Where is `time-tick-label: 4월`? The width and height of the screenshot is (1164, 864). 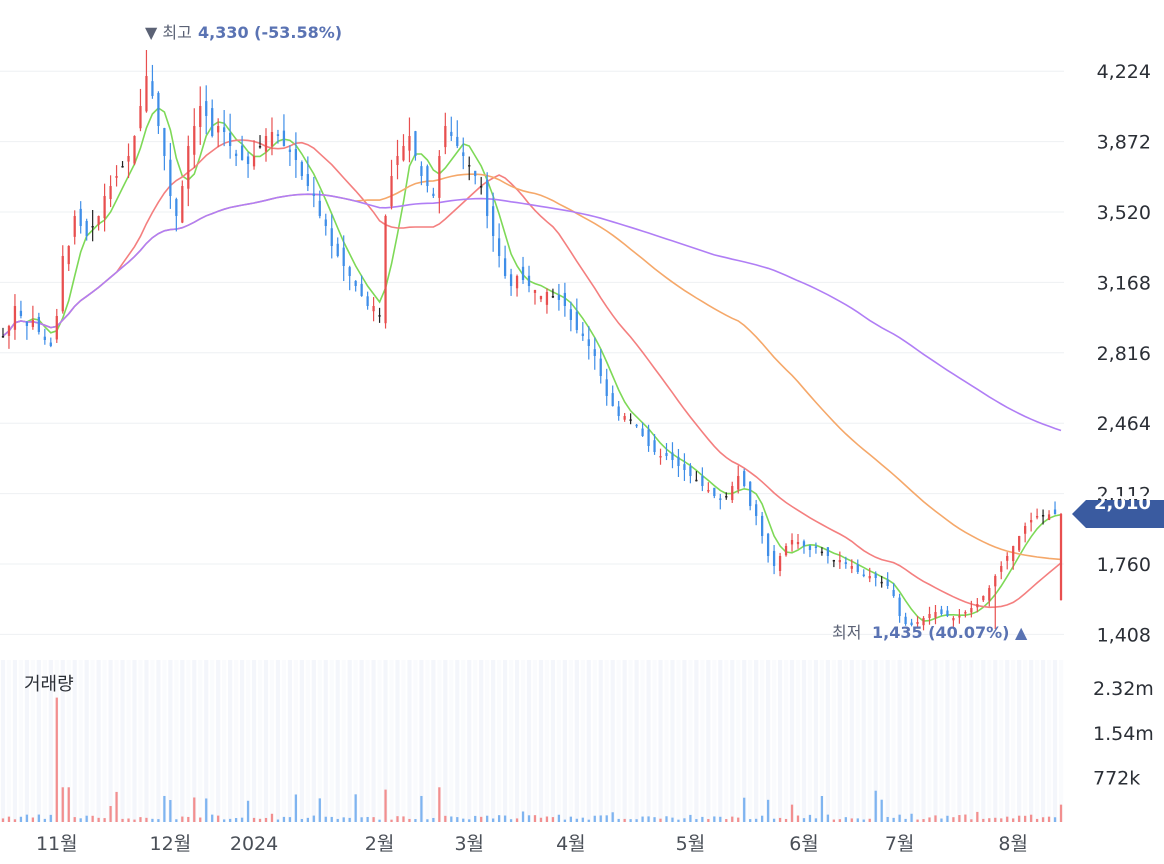 time-tick-label: 4월 is located at coordinates (571, 844).